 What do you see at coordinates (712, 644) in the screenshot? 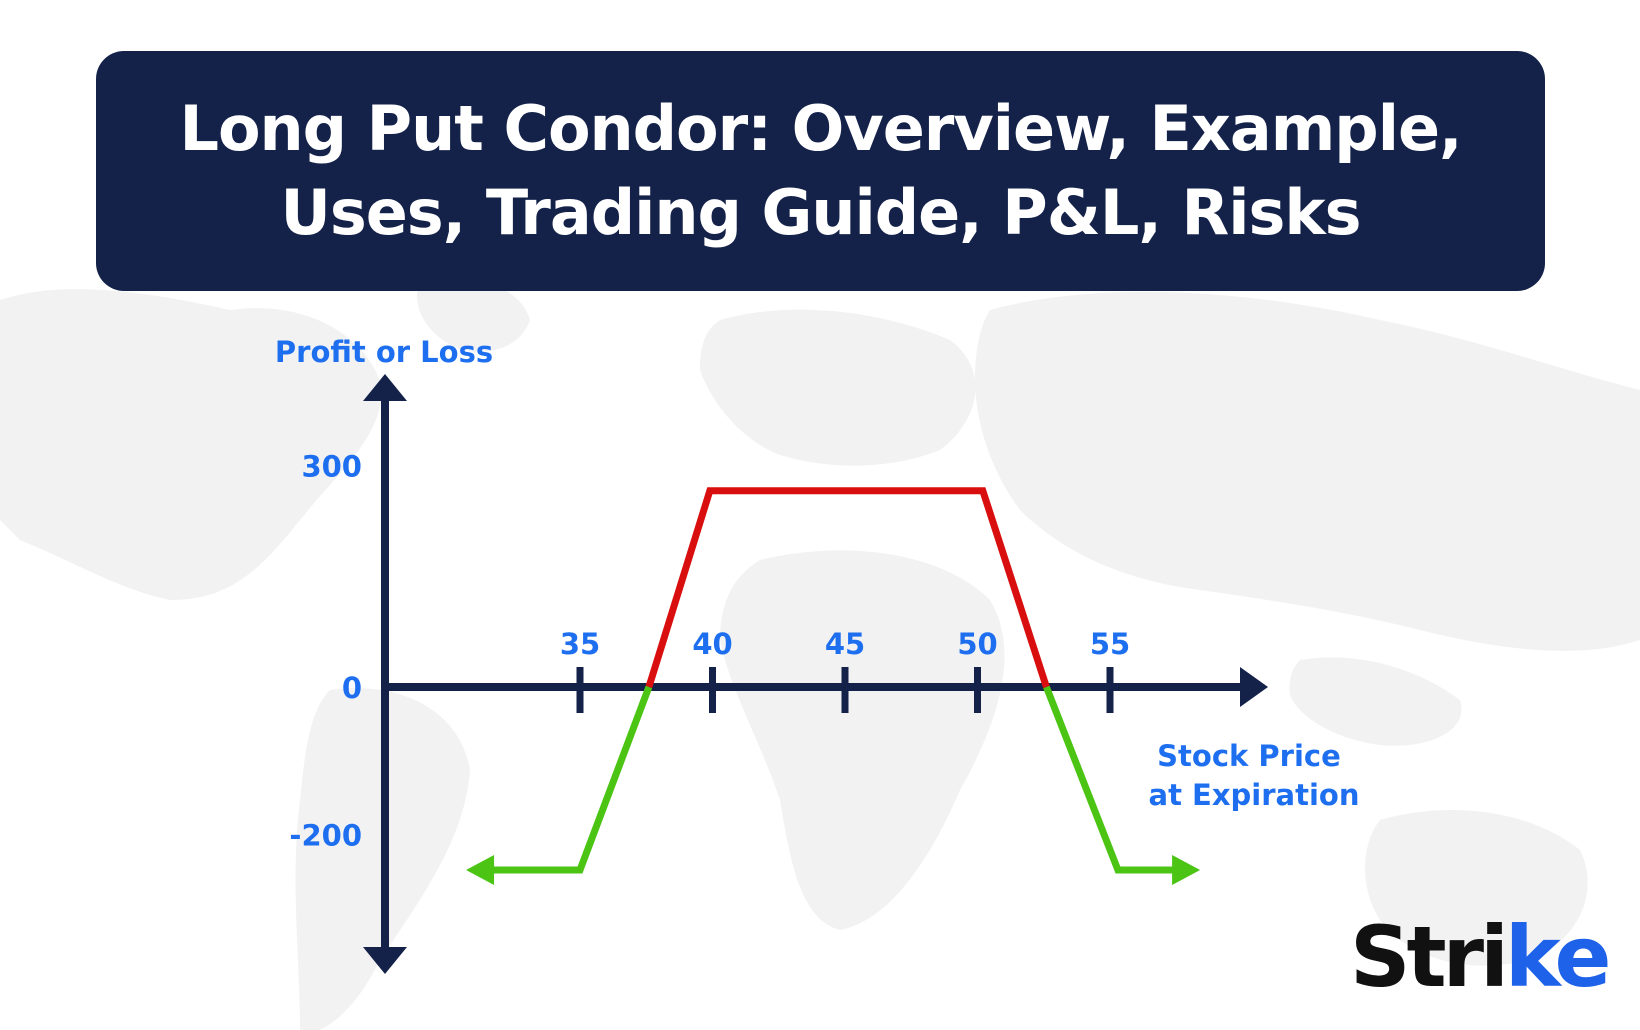
I see `x-tick-label: 40` at bounding box center [712, 644].